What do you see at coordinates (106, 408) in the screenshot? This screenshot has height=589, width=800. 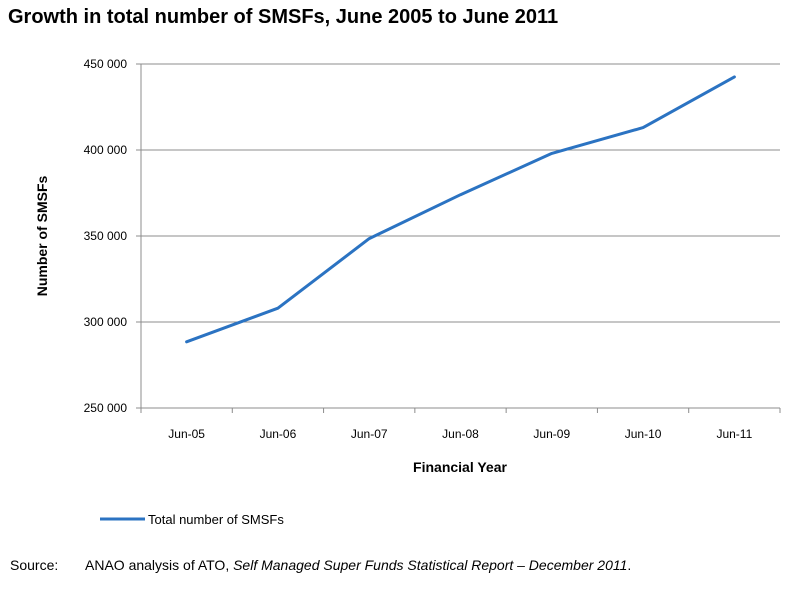 I see `y-tick-label: 250 000` at bounding box center [106, 408].